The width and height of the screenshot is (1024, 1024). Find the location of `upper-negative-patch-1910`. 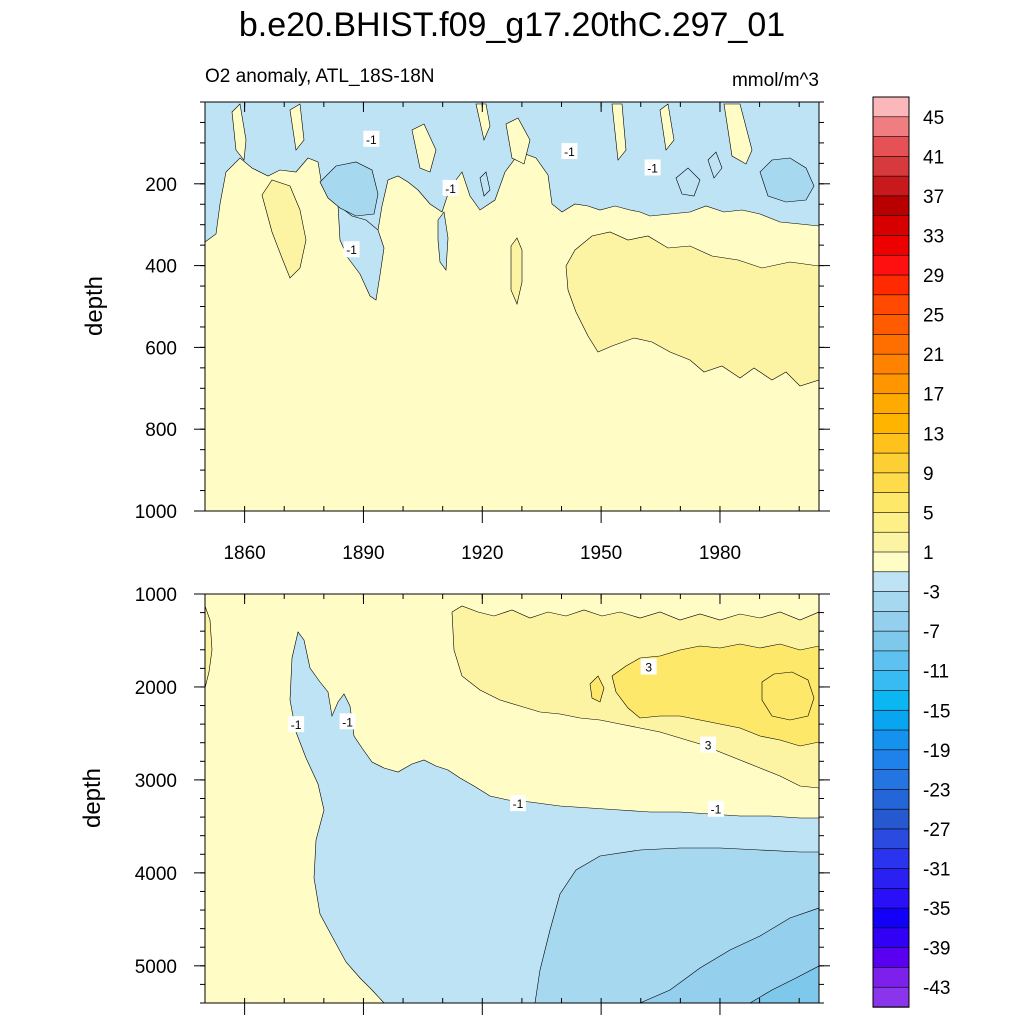

upper-negative-patch-1910 is located at coordinates (443, 241).